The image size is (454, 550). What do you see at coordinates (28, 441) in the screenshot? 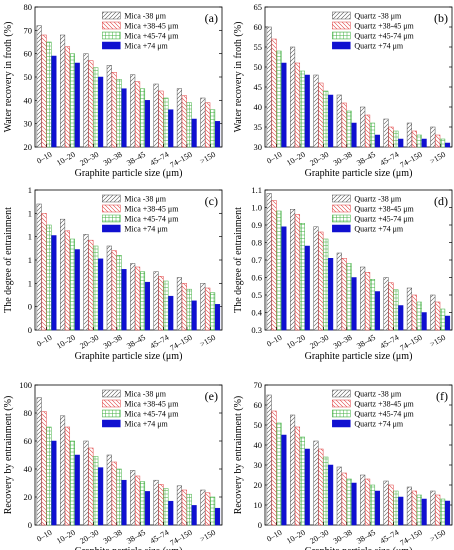
I see `y-tick-label: 60` at bounding box center [28, 441].